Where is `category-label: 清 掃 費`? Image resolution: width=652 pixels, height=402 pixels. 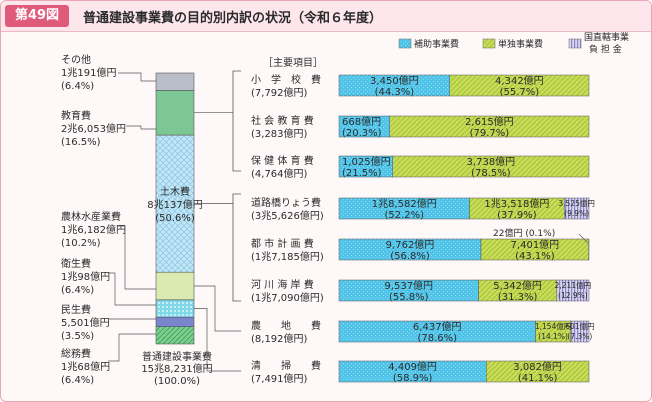 category-label: 清 掃 費 is located at coordinates (286, 365).